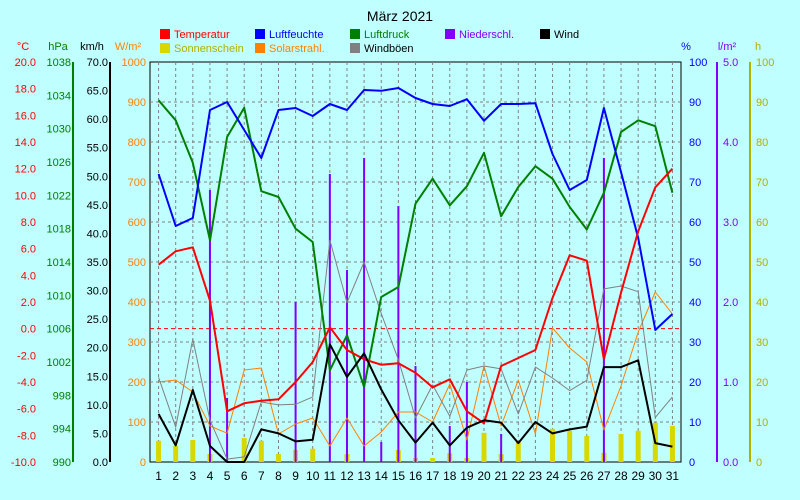 This screenshot has height=500, width=800. Describe the element at coordinates (97, 292) in the screenshot. I see `y-tick-label: 30.0` at that location.